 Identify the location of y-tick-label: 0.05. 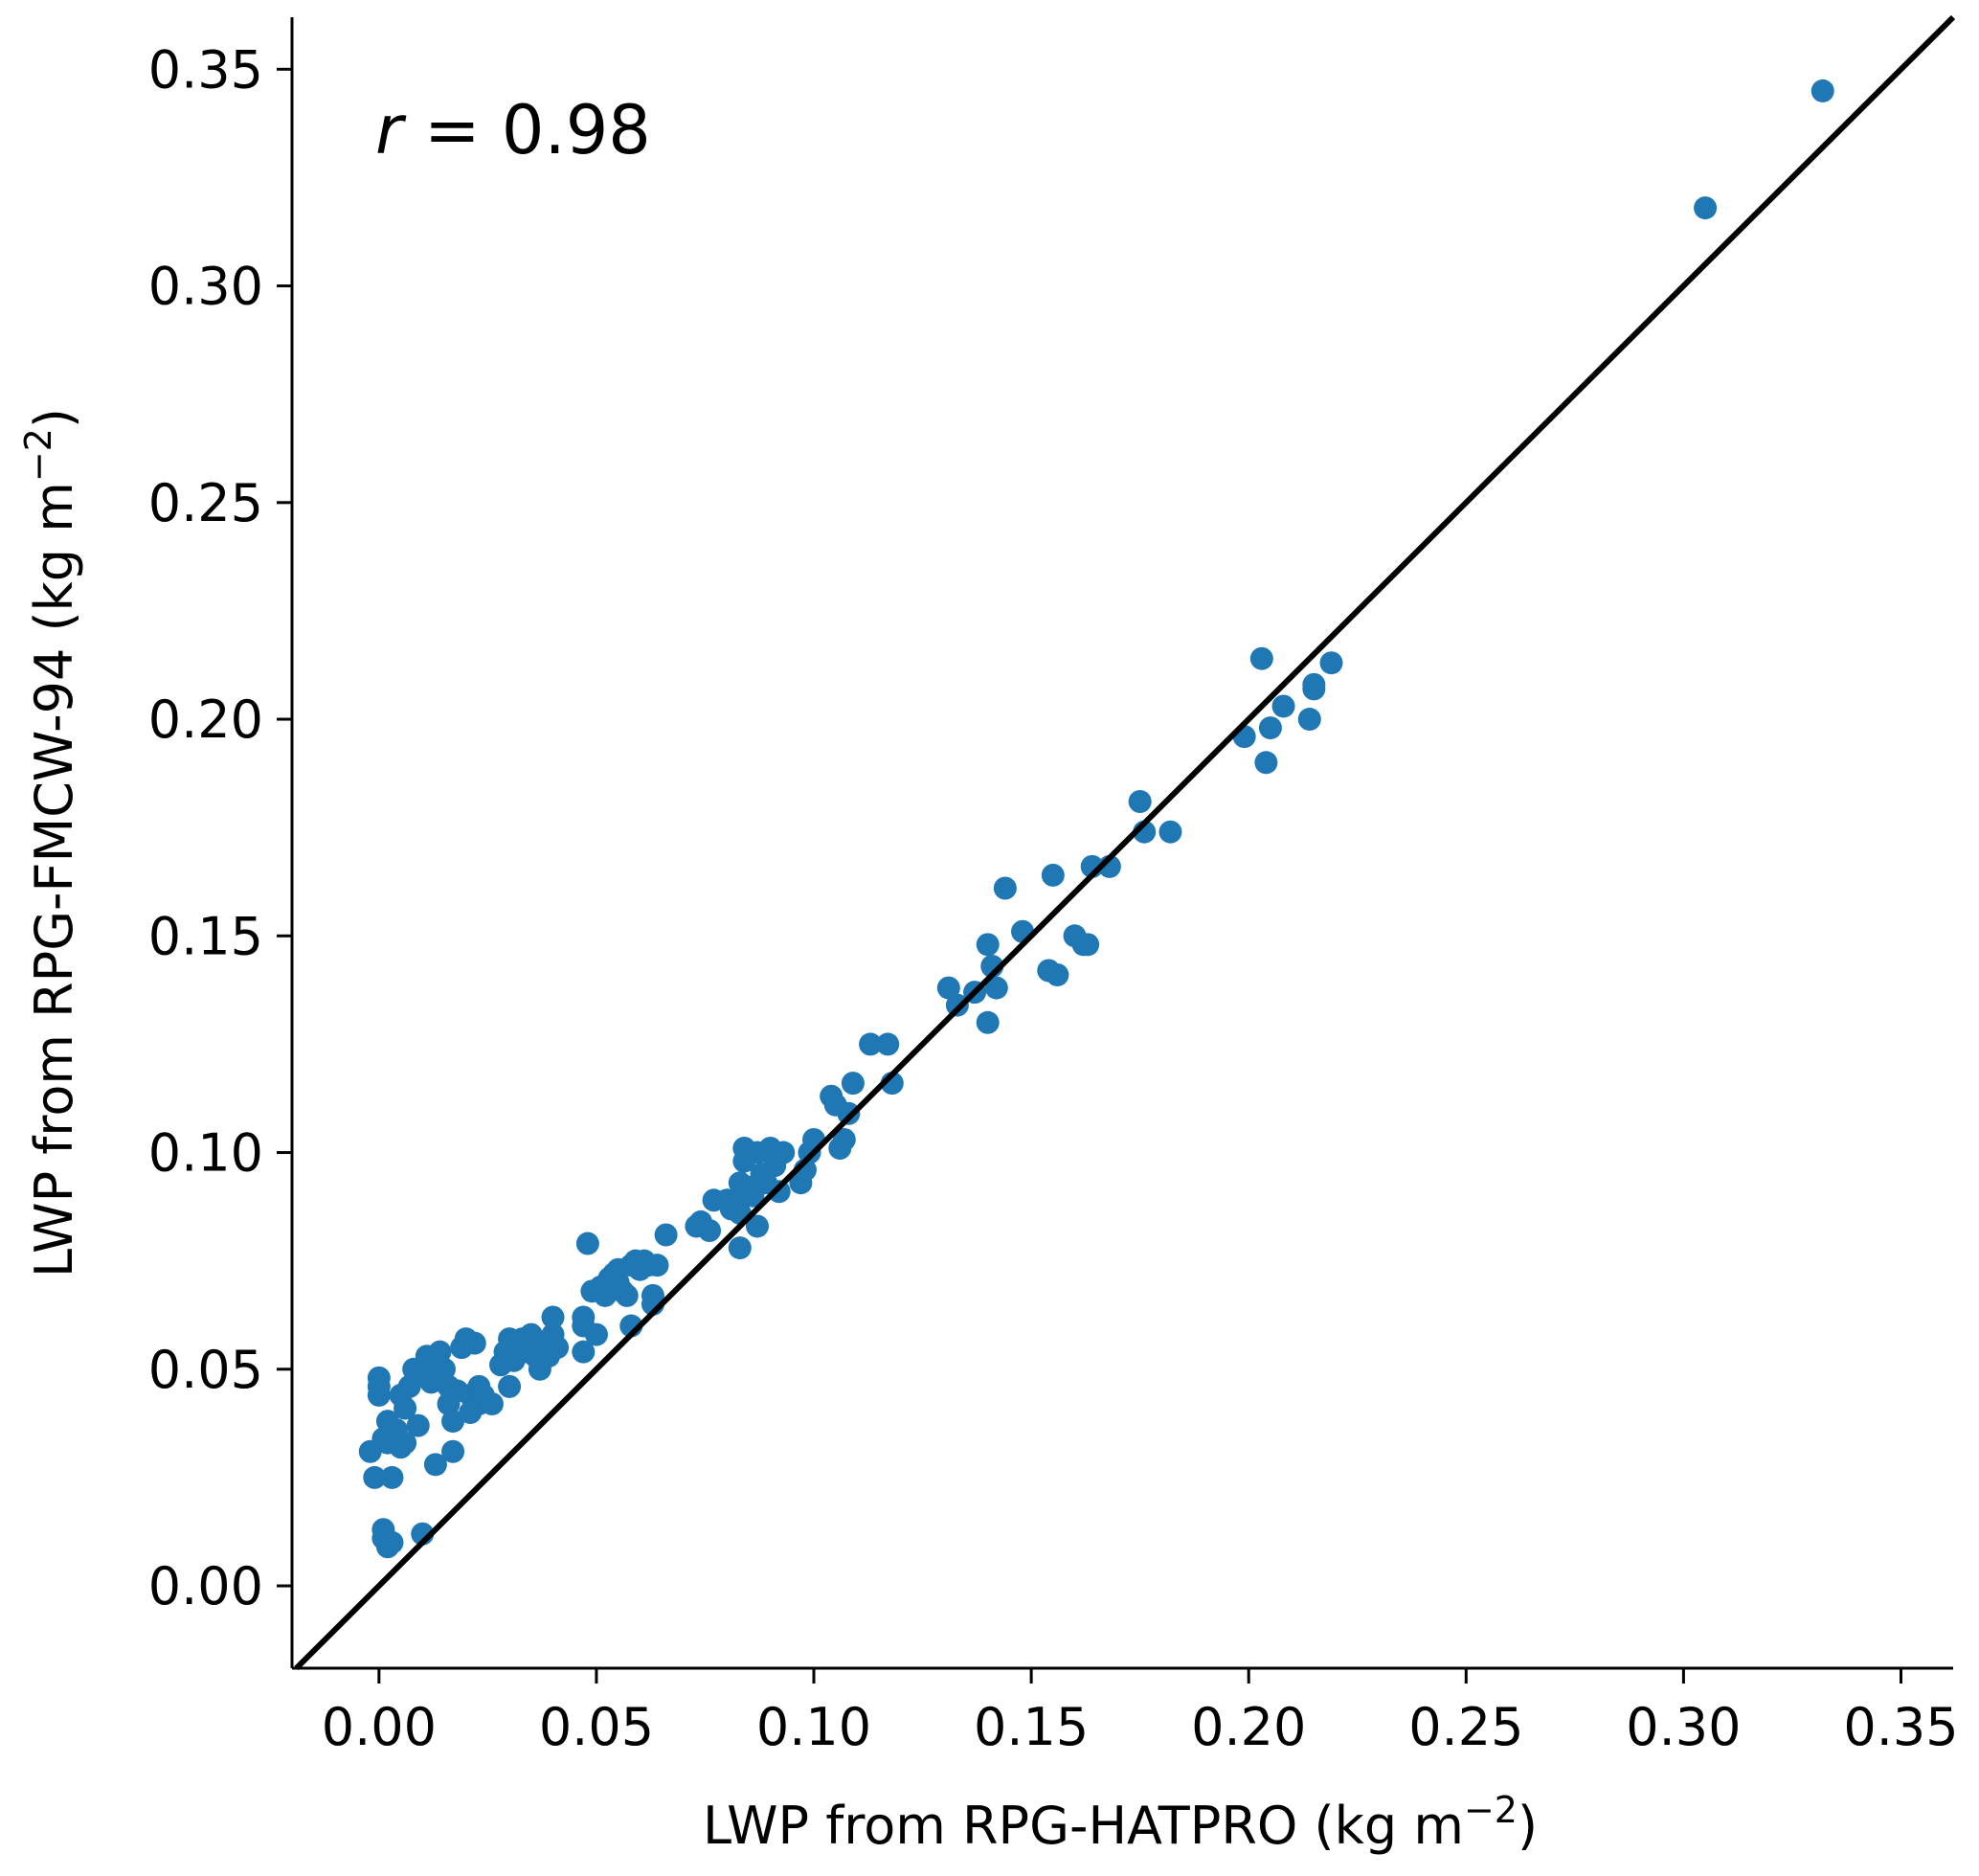
(205, 1370).